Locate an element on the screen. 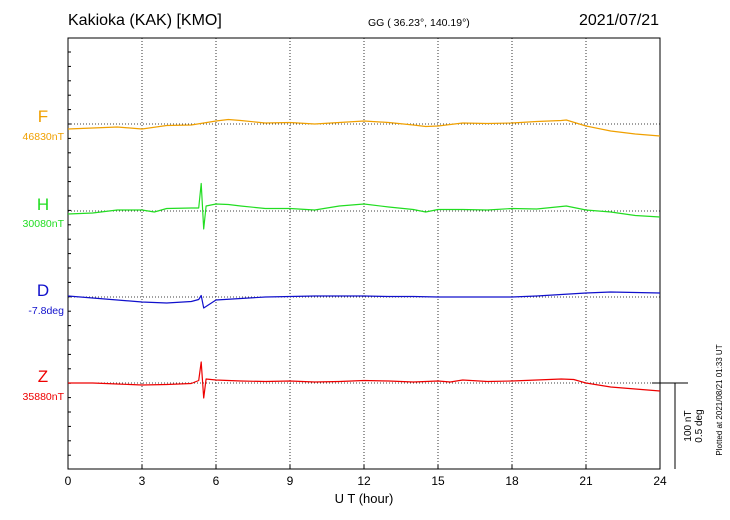 The height and width of the screenshot is (520, 730). x-tick-label: 21 is located at coordinates (586, 481).